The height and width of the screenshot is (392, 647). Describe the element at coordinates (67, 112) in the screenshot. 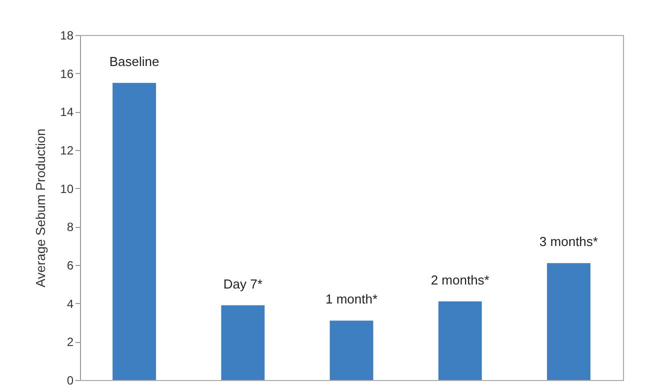

I see `y-tick-label: 14` at that location.